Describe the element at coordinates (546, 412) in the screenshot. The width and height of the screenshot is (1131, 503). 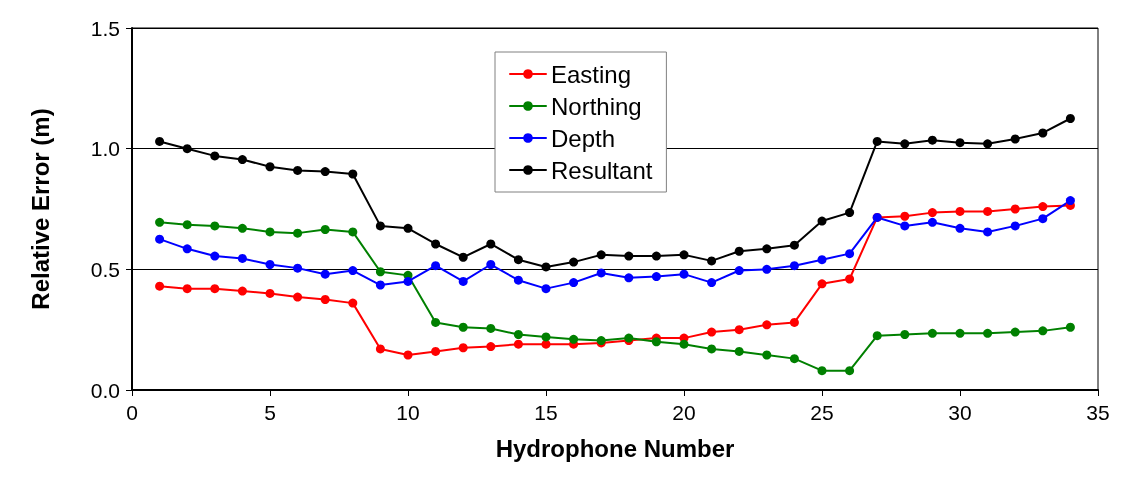
I see `x-tick-label: 15` at that location.